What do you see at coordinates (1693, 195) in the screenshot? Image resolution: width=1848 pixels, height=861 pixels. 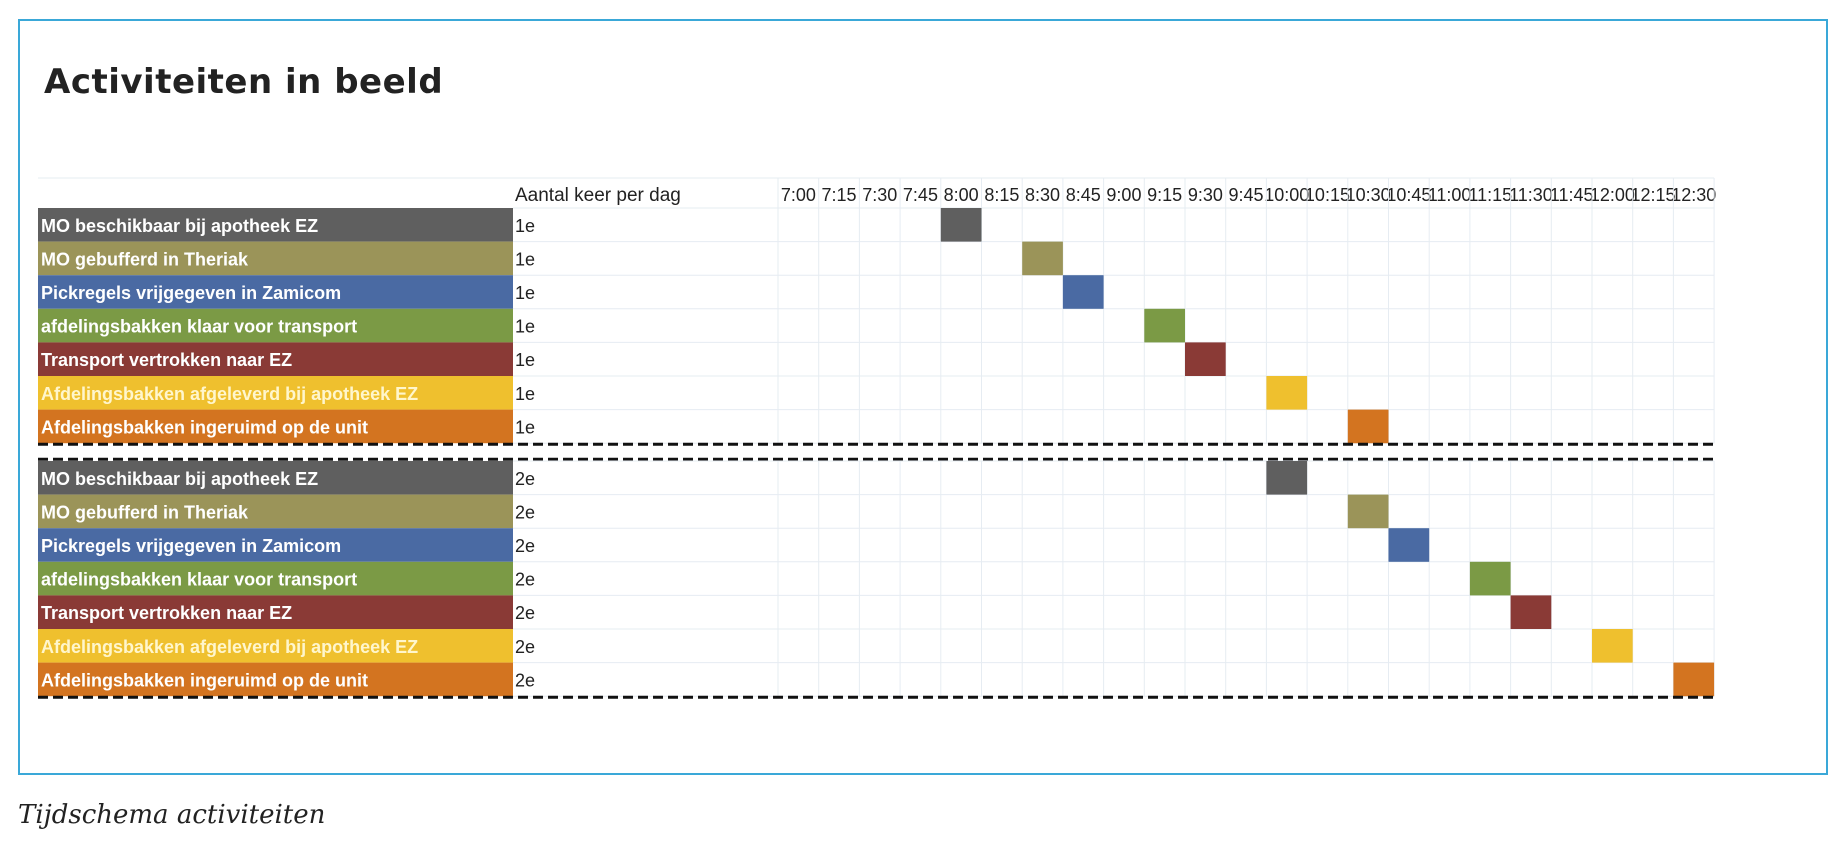 I see `time-tick-label: 12:30` at bounding box center [1693, 195].